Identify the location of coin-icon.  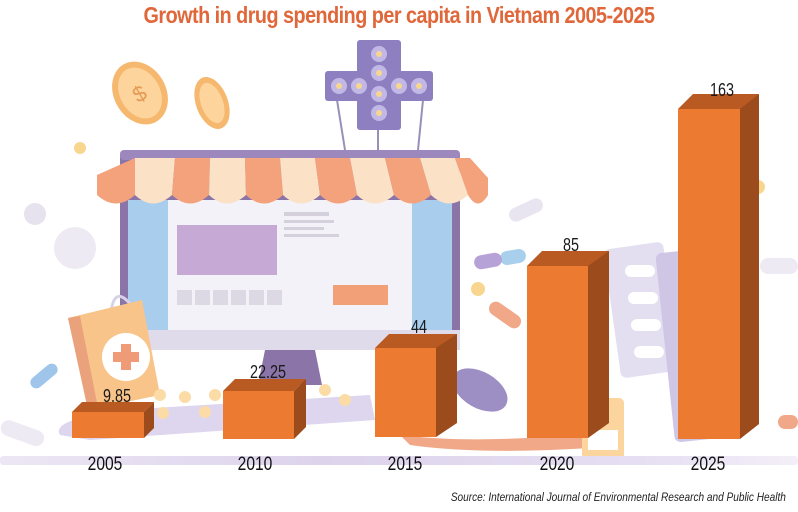
(212, 103).